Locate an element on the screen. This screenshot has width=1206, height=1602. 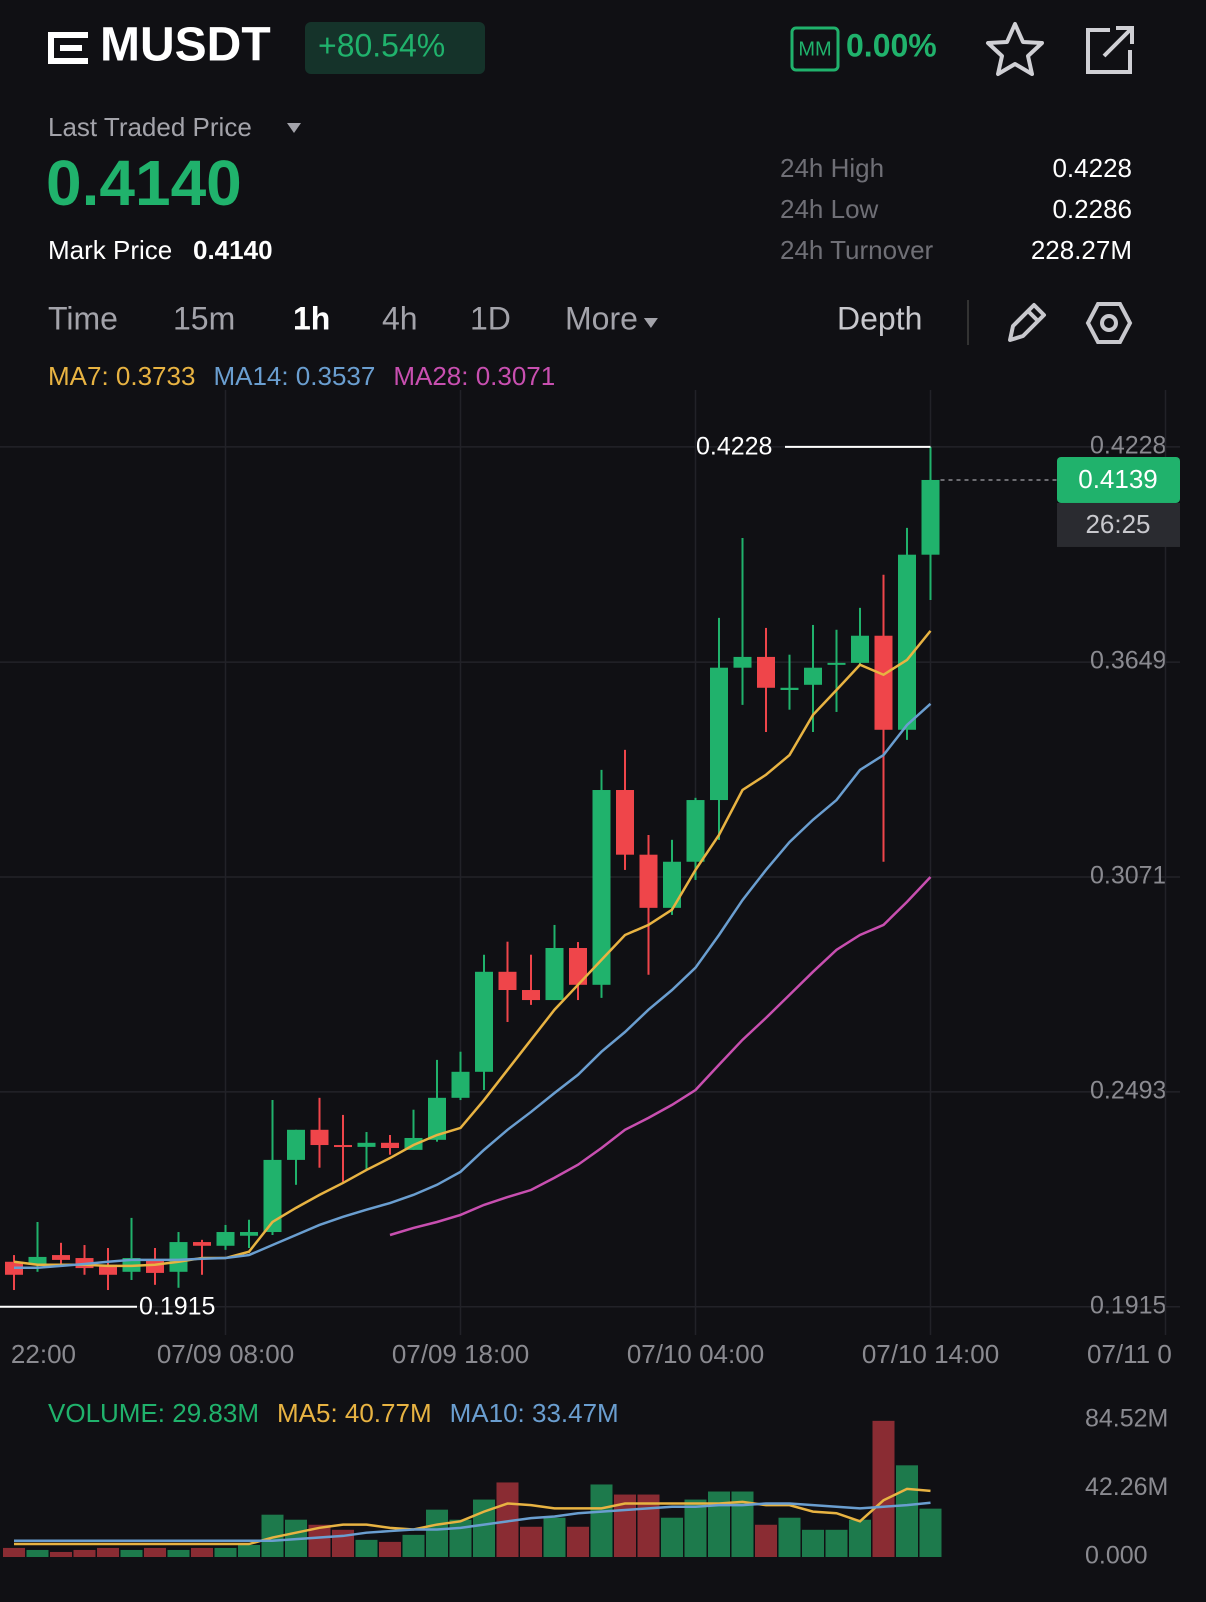
x-tick-label: 07/09 08:00 is located at coordinates (225, 1354).